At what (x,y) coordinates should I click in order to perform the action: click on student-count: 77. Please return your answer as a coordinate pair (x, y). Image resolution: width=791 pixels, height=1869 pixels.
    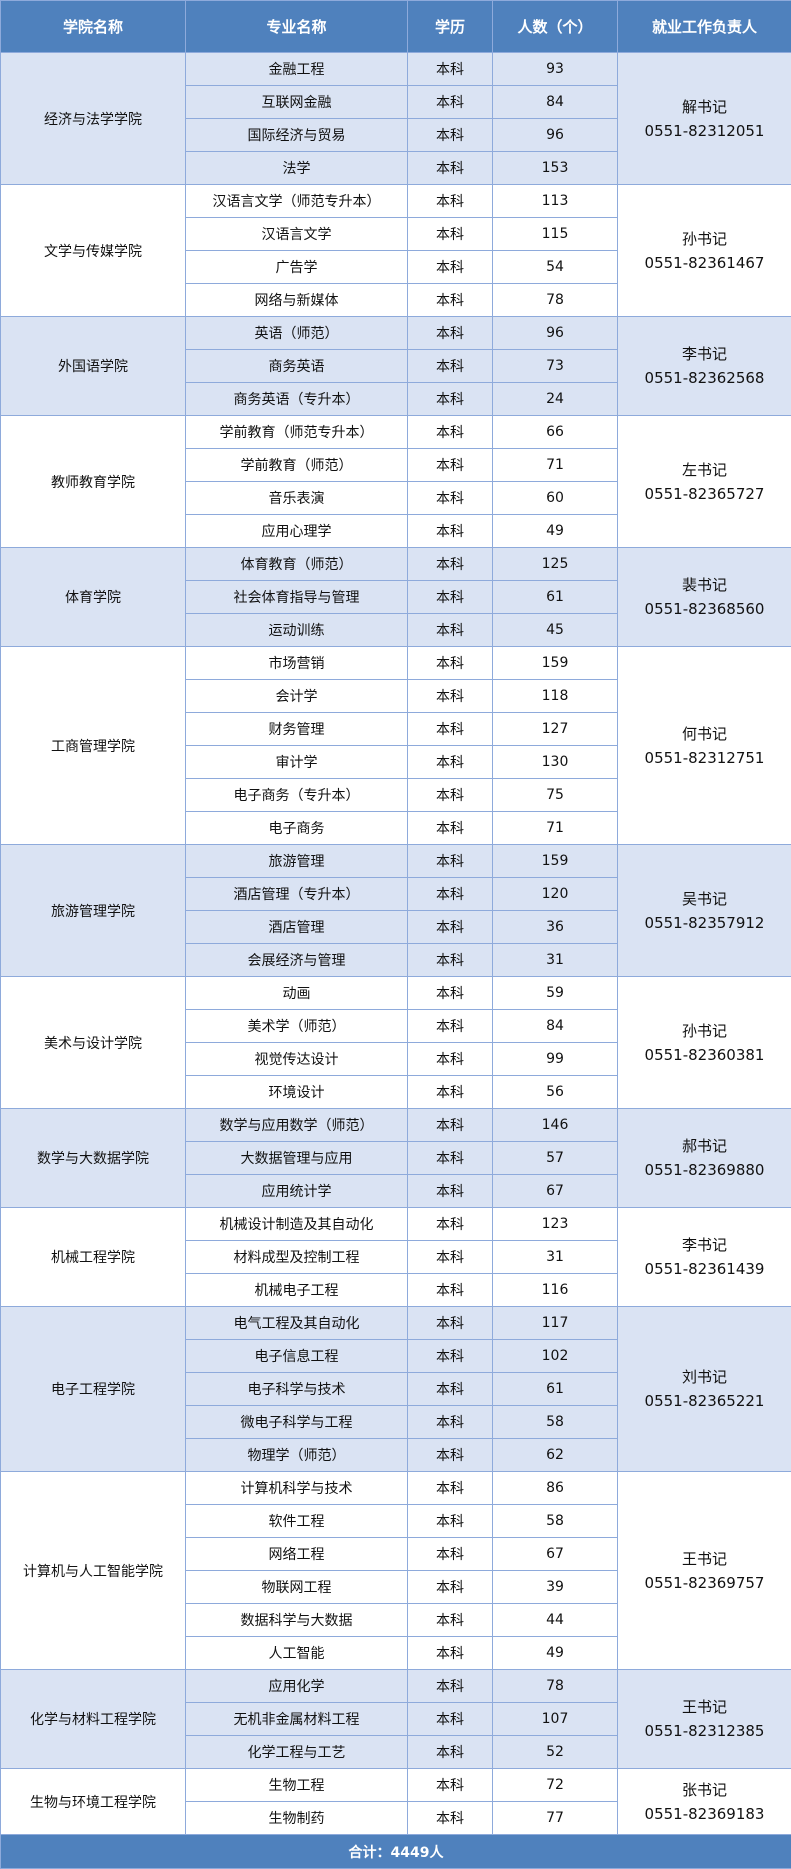
    Looking at the image, I should click on (555, 1818).